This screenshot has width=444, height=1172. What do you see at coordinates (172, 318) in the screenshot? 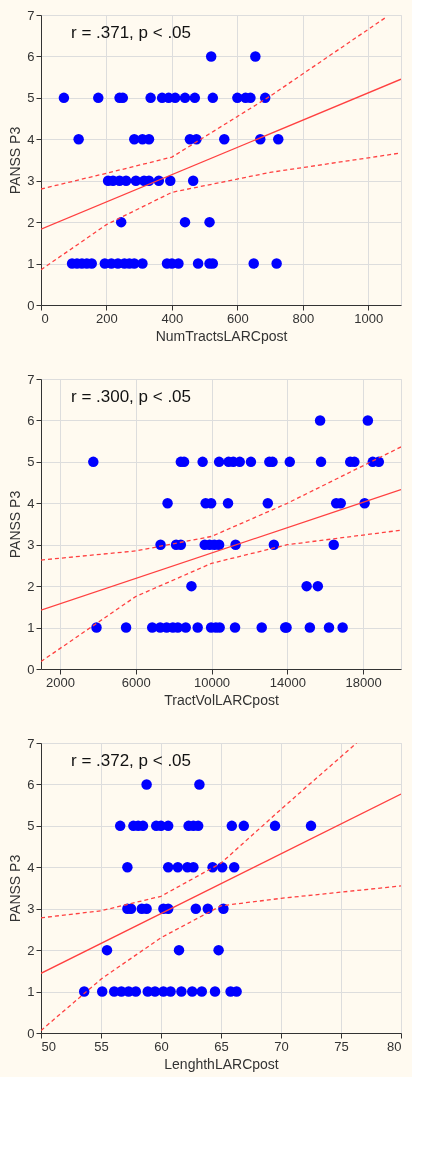
I see `x-tick-label: 400` at bounding box center [172, 318].